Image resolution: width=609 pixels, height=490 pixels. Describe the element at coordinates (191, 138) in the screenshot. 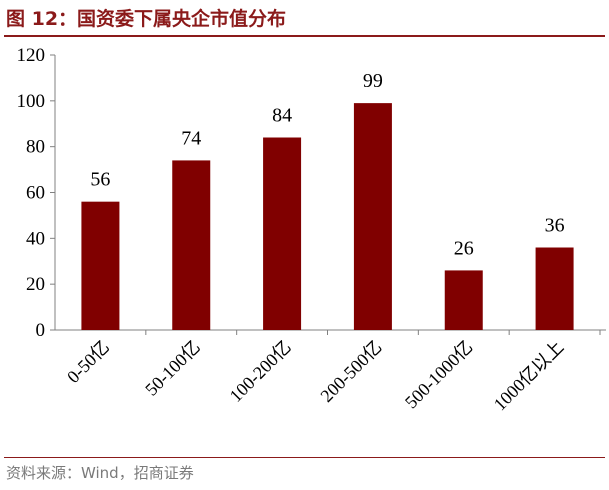

I see `data-label: 74` at that location.